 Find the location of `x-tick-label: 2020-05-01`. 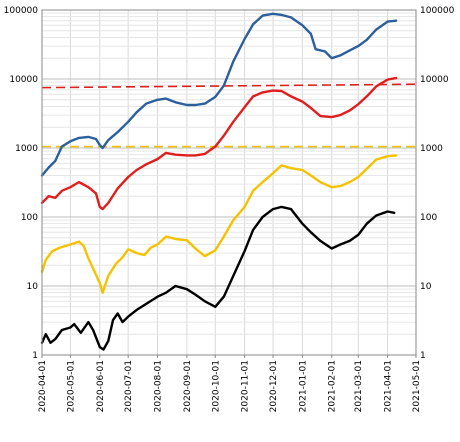

x-tick-label: 2020-05-01 is located at coordinates (71, 386).